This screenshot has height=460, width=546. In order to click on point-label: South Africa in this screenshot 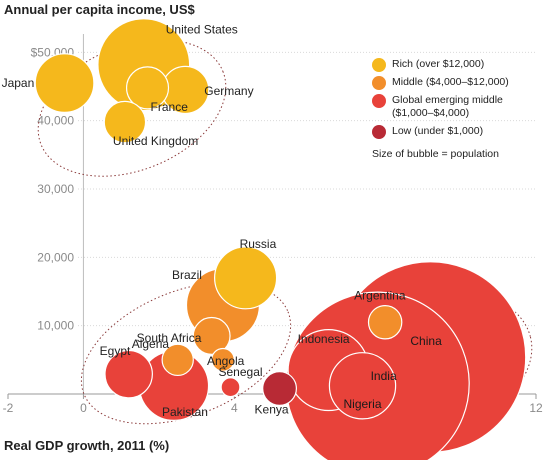, I will do `click(169, 338)`.